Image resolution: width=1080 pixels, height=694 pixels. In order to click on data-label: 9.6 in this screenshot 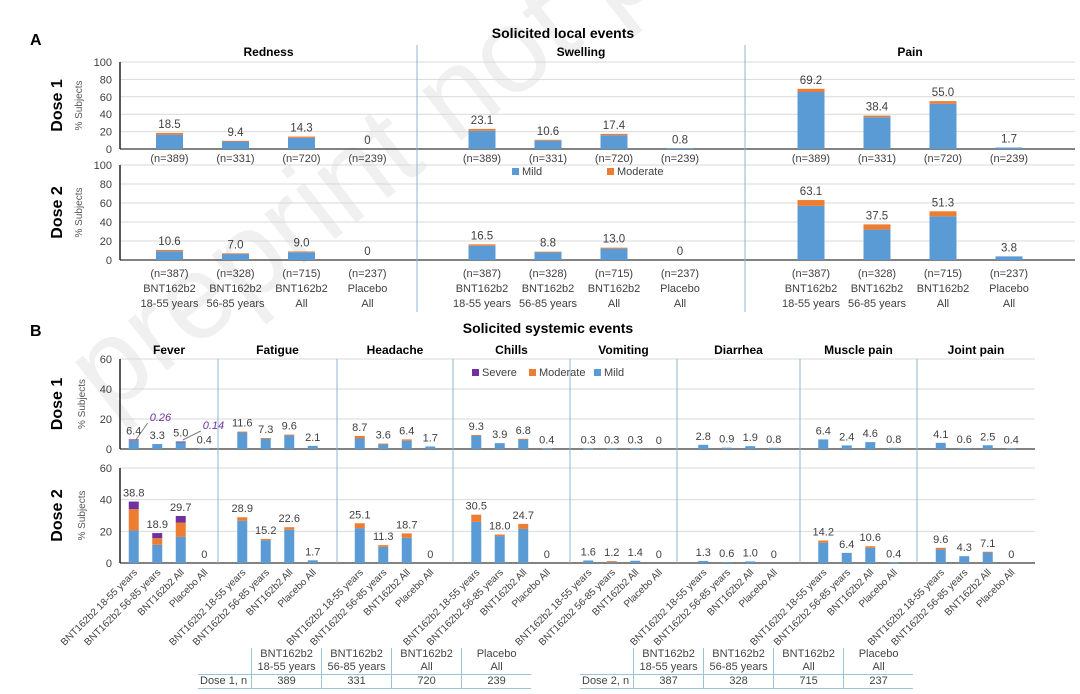, I will do `click(940, 540)`.